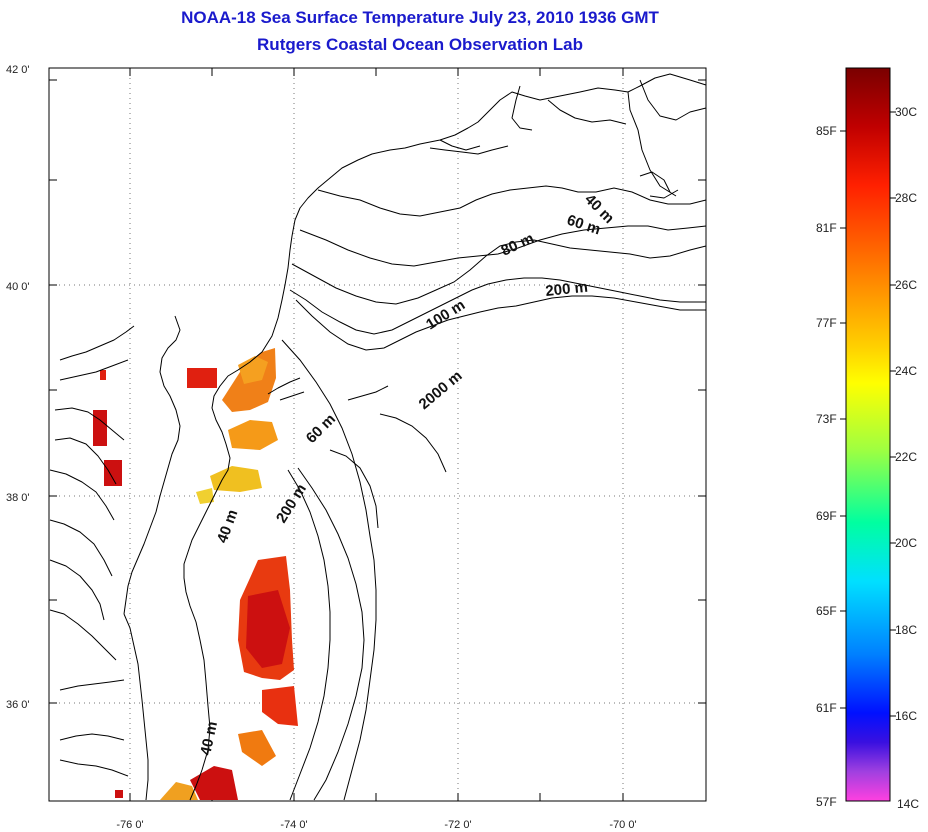 This screenshot has width=928, height=832. Describe the element at coordinates (420, 44) in the screenshot. I see `map-subtitle: Rutgers Coastal Ocean Observation Lab` at that location.